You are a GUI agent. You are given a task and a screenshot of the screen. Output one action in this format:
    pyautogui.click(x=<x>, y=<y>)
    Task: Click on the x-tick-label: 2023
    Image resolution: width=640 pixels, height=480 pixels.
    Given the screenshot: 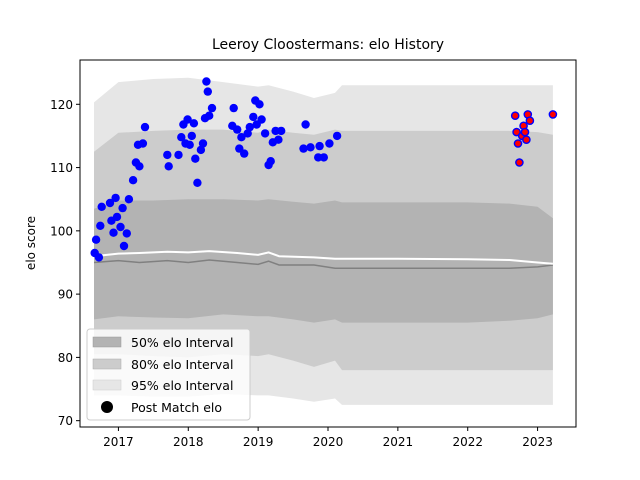 What is the action you would take?
    pyautogui.click(x=537, y=442)
    